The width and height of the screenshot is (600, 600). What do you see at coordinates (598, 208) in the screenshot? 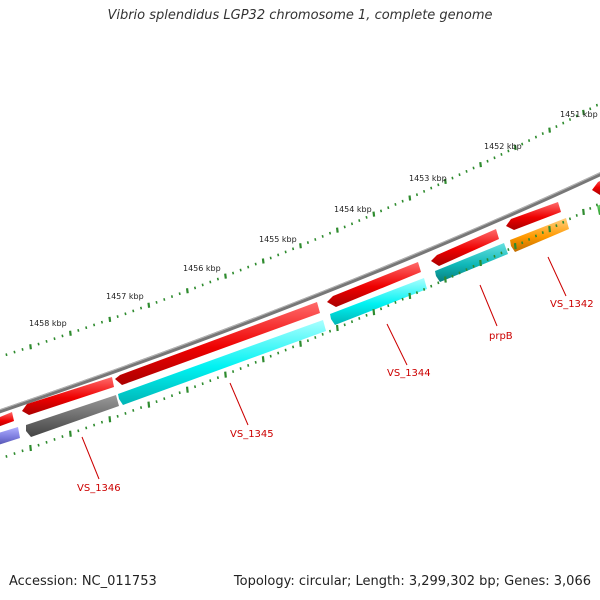
I see `gene-reverse-partial-right` at bounding box center [598, 208].